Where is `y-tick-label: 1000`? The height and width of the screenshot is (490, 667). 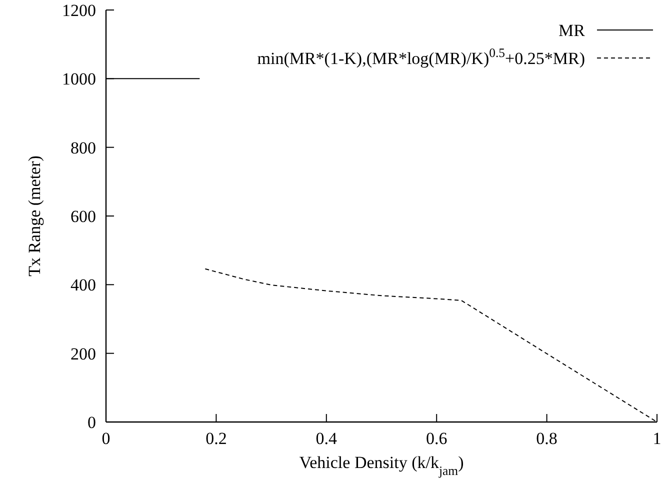 y-tick-label: 1000 is located at coordinates (79, 79).